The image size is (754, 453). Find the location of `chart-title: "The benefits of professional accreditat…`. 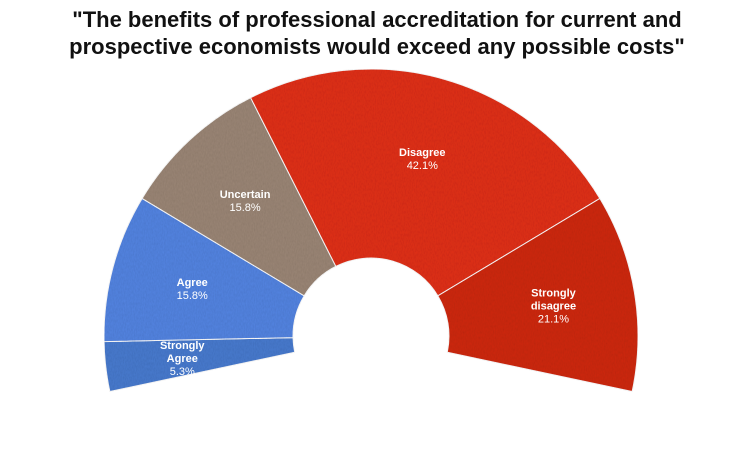

chart-title: "The benefits of professional accreditat… is located at coordinates (377, 33).